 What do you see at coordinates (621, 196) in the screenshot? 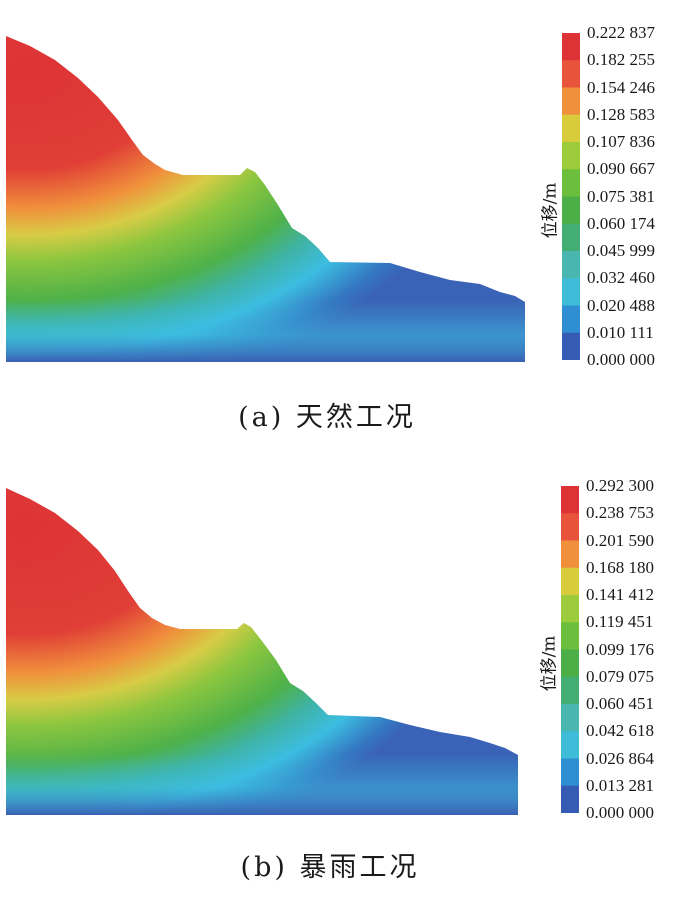
I see `legend-tick-label: 0.075 381` at bounding box center [621, 196].